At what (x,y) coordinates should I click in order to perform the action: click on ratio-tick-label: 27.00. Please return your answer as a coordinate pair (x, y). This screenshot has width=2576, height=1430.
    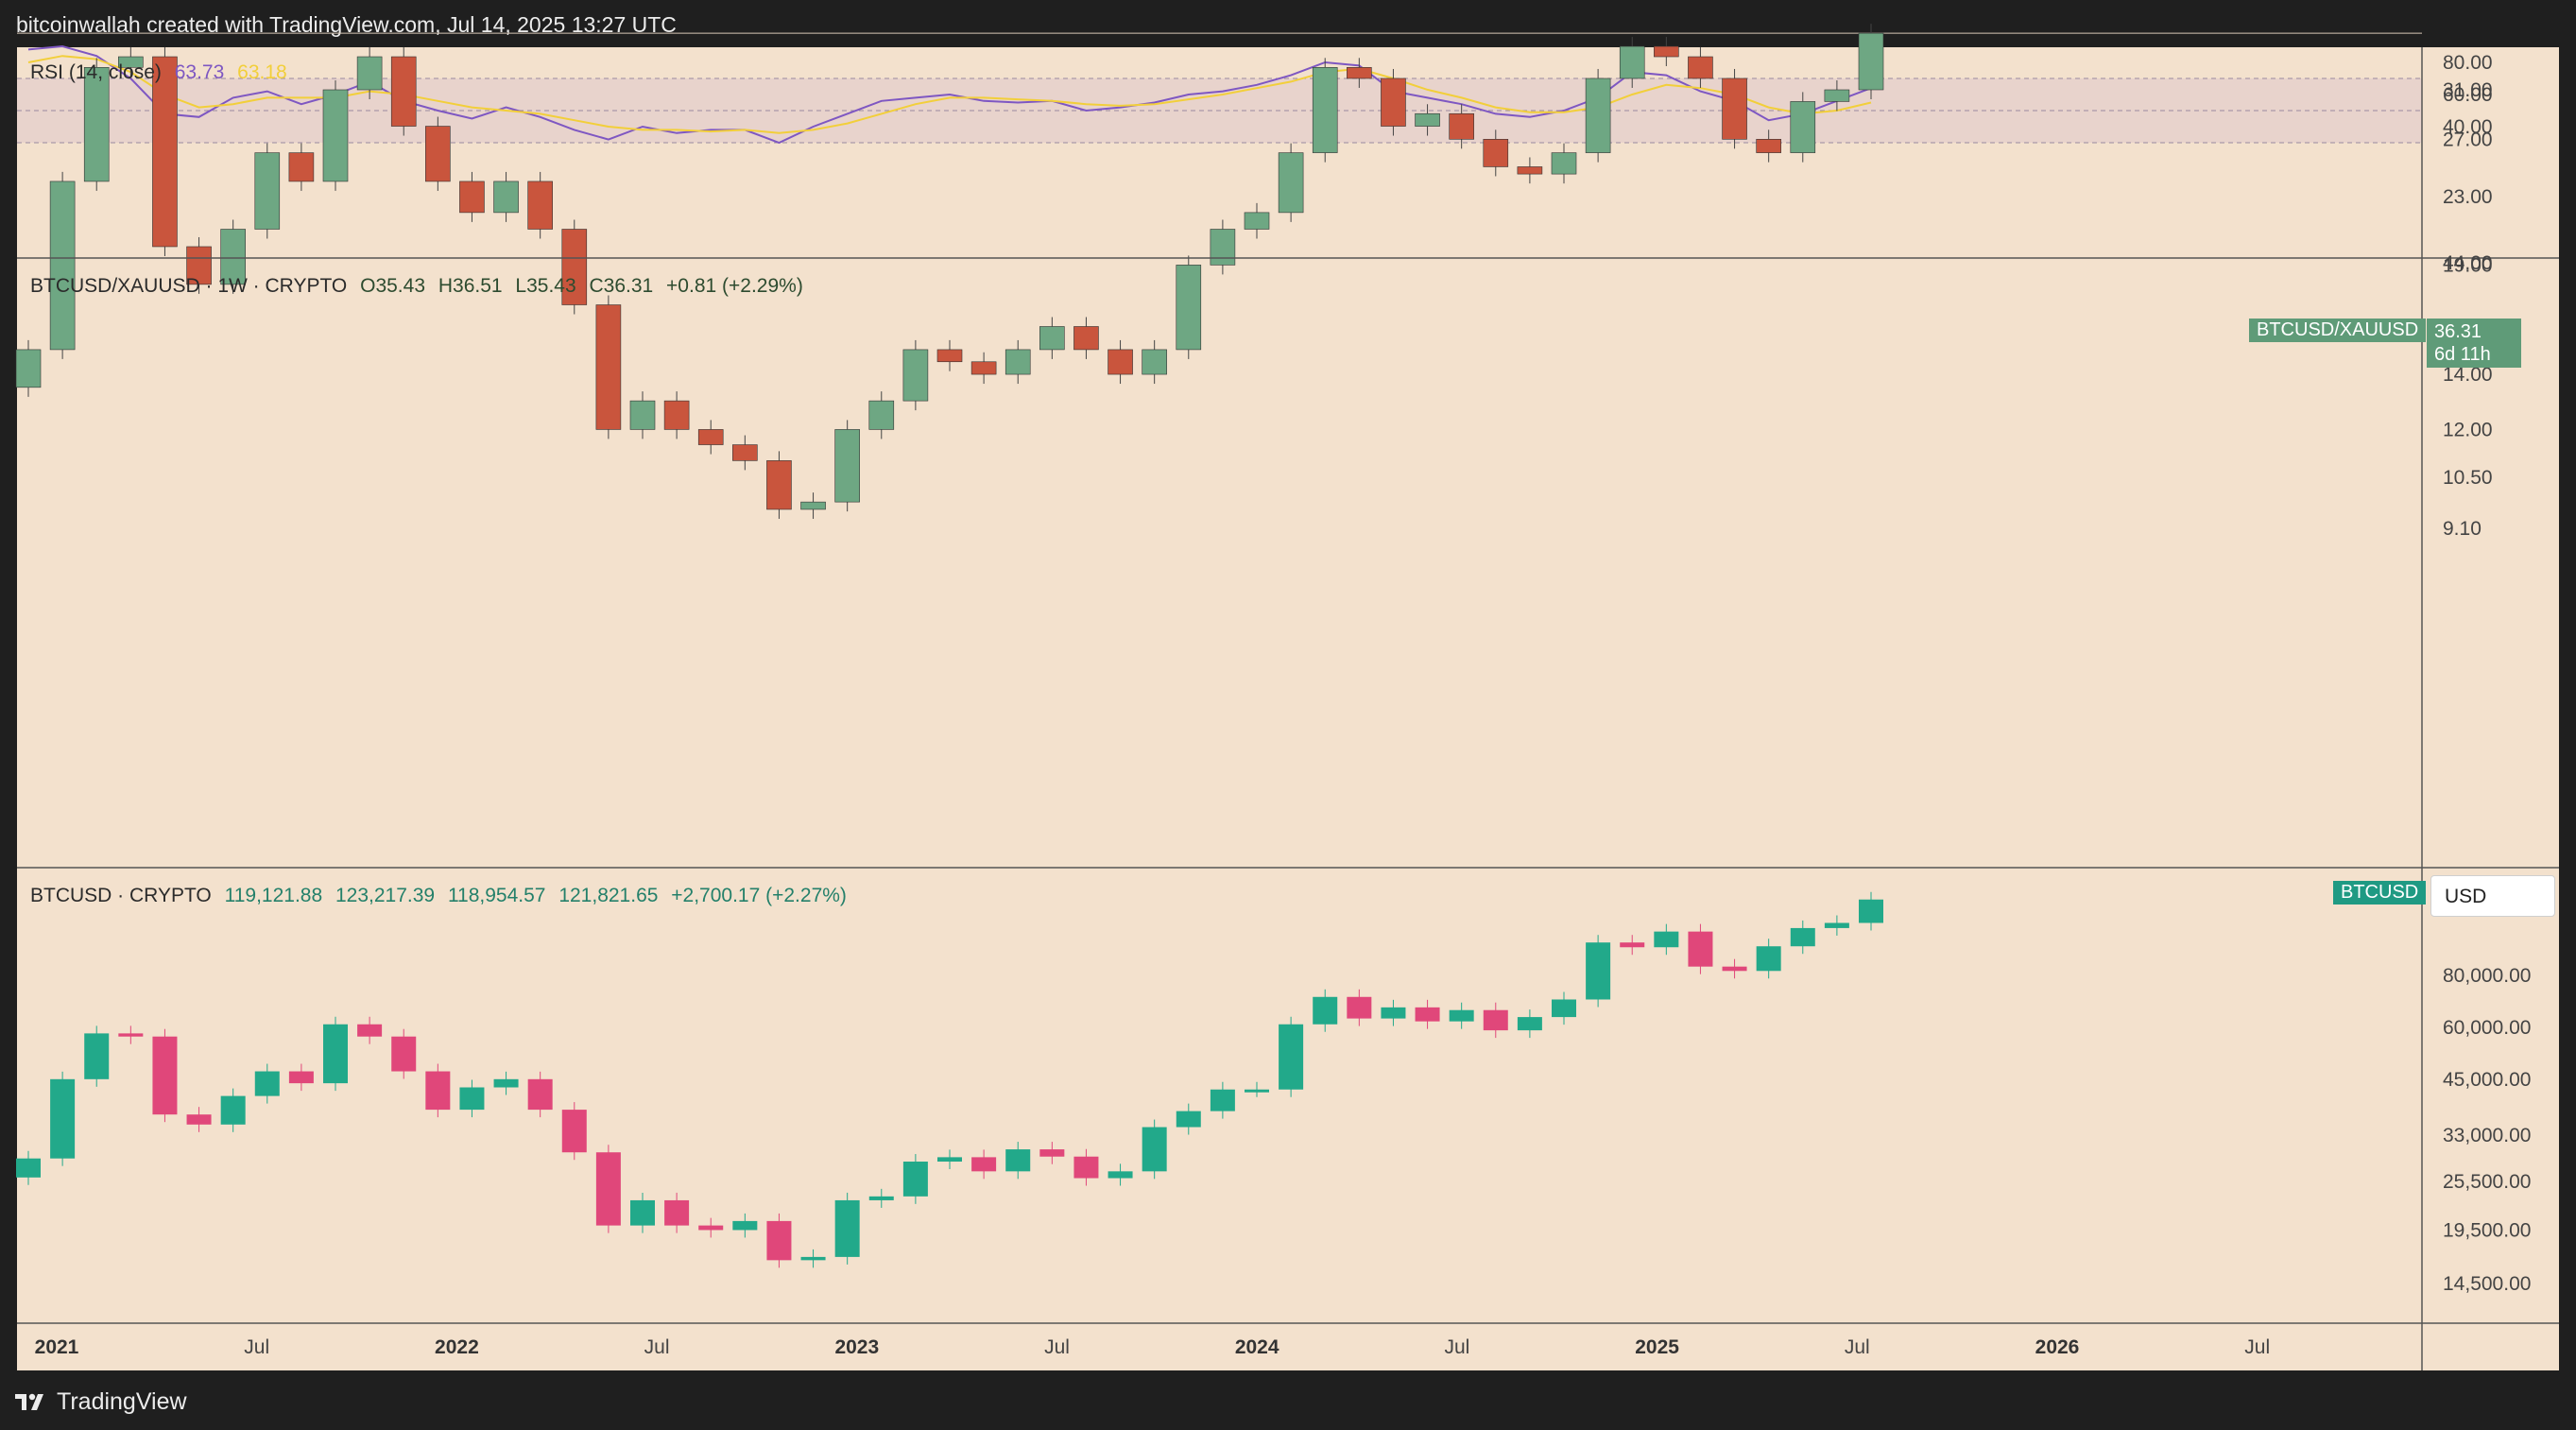
    Looking at the image, I should click on (2468, 139).